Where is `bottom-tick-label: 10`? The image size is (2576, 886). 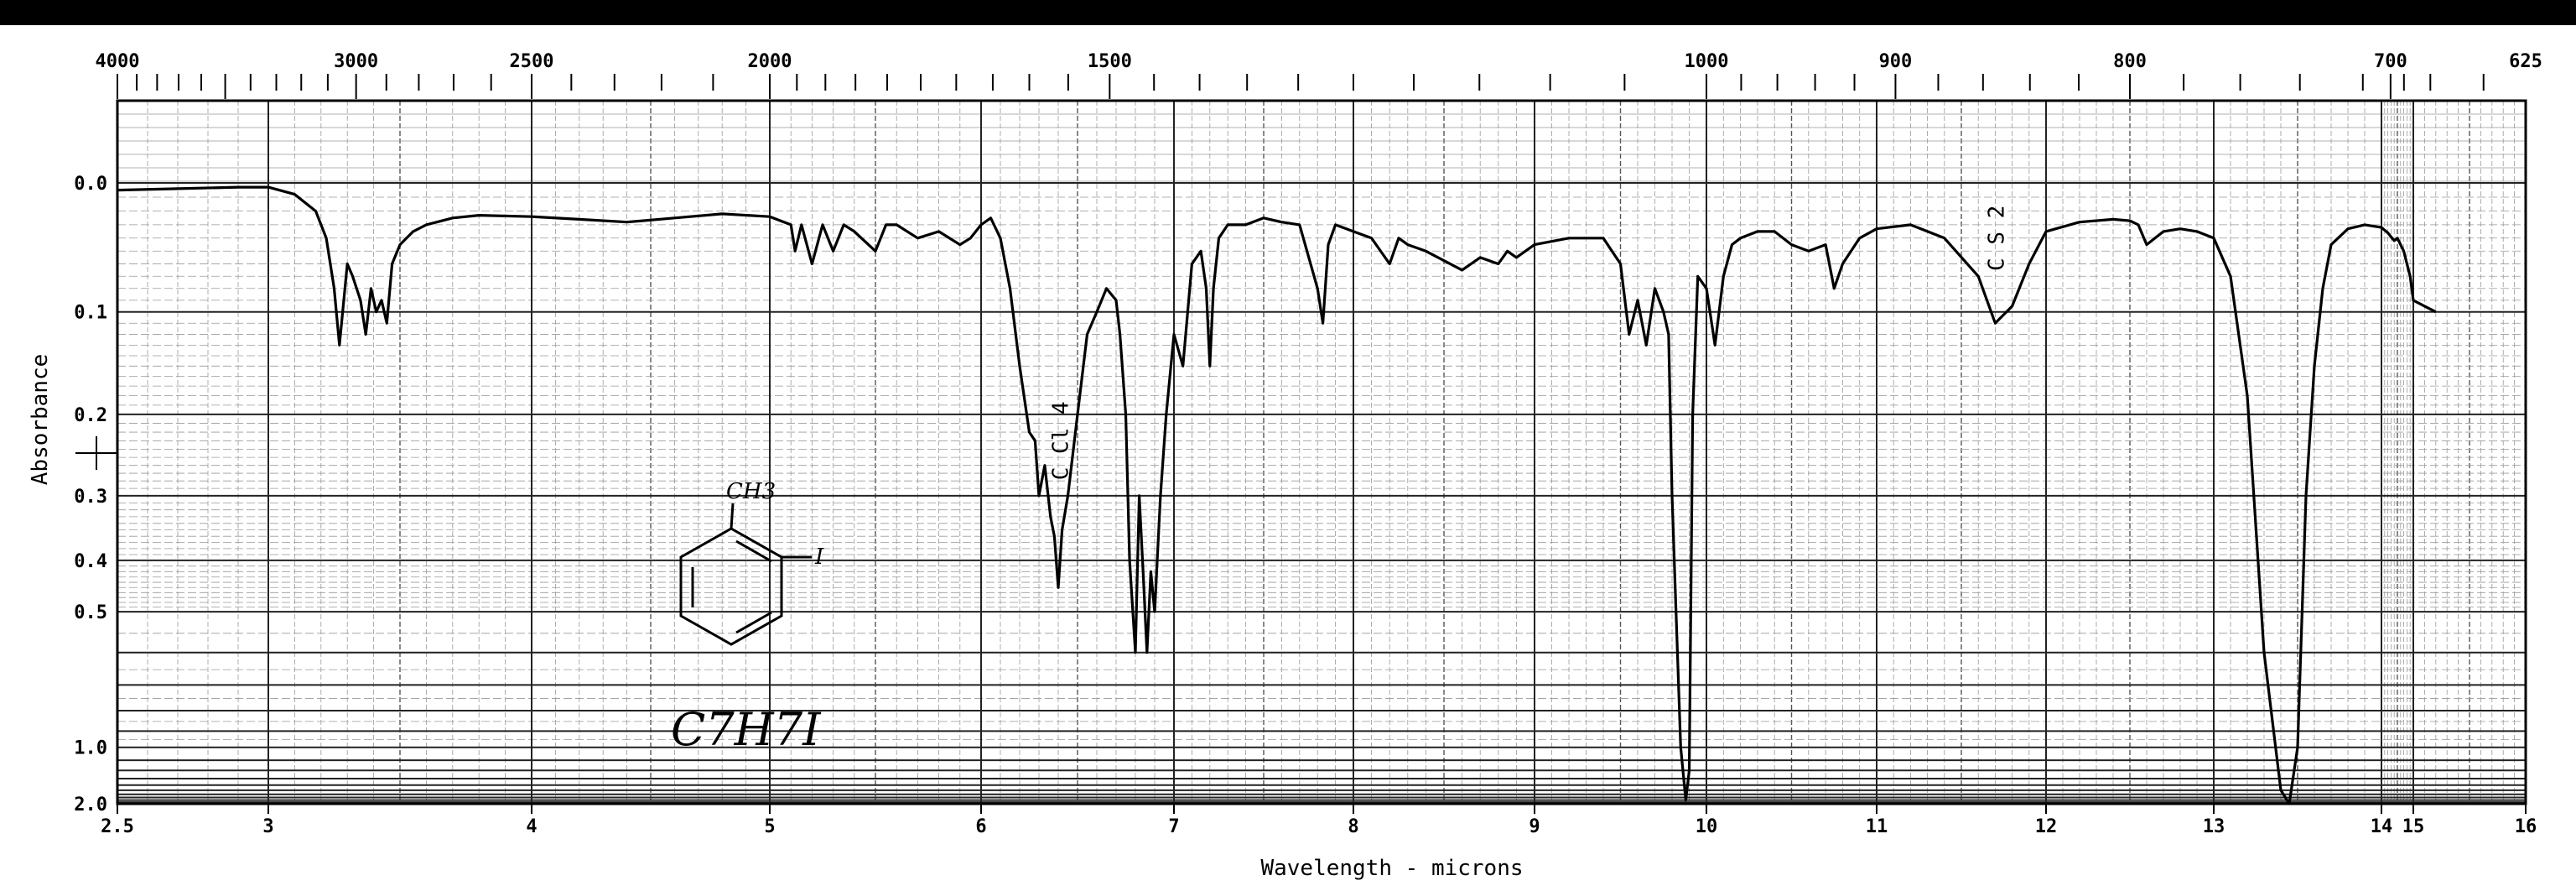
bottom-tick-label: 10 is located at coordinates (1707, 826).